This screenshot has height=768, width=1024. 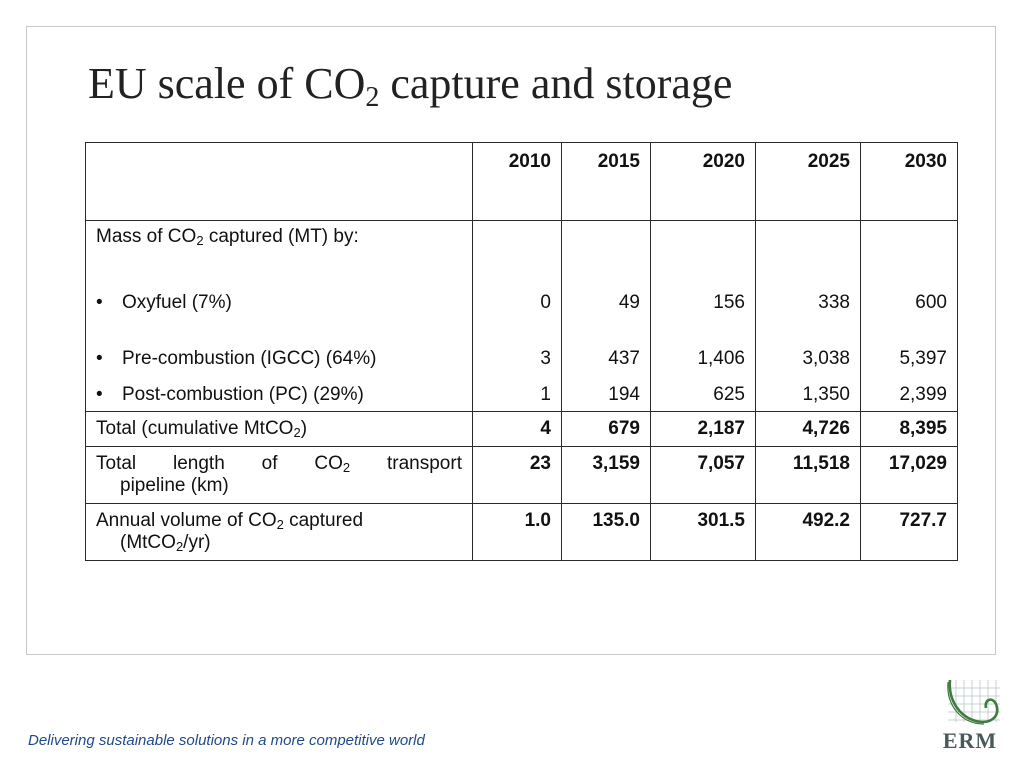 What do you see at coordinates (808, 181) in the screenshot?
I see `year-header: 2025` at bounding box center [808, 181].